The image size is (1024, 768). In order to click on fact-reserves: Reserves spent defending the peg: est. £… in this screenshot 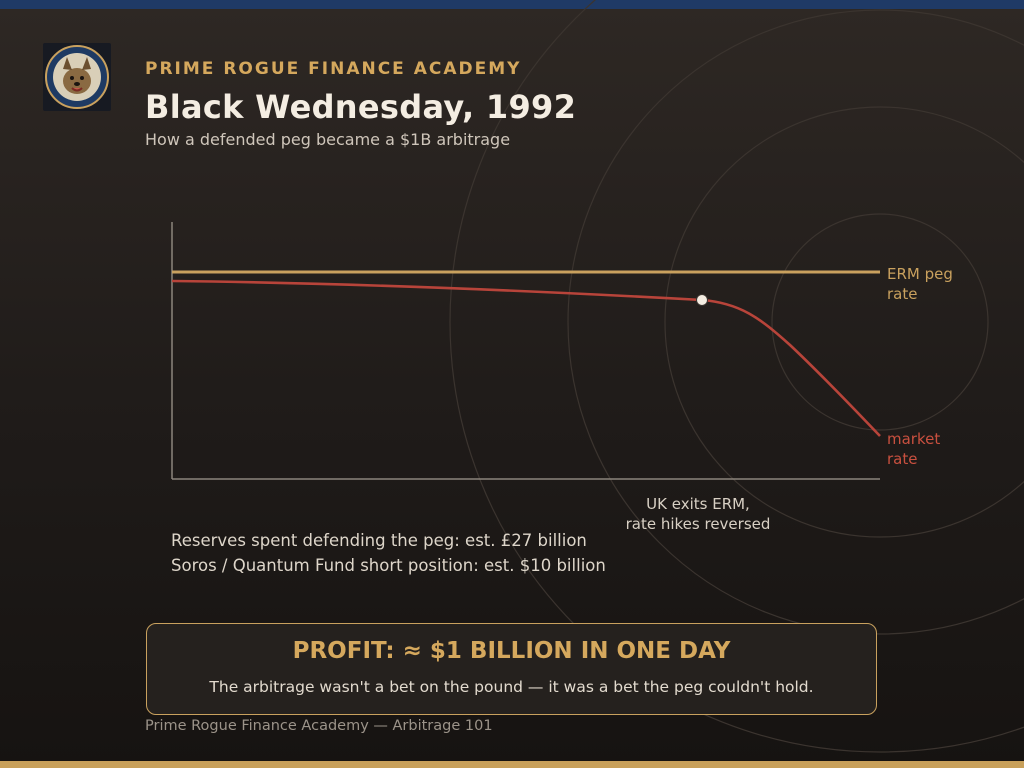, I will do `click(379, 540)`.